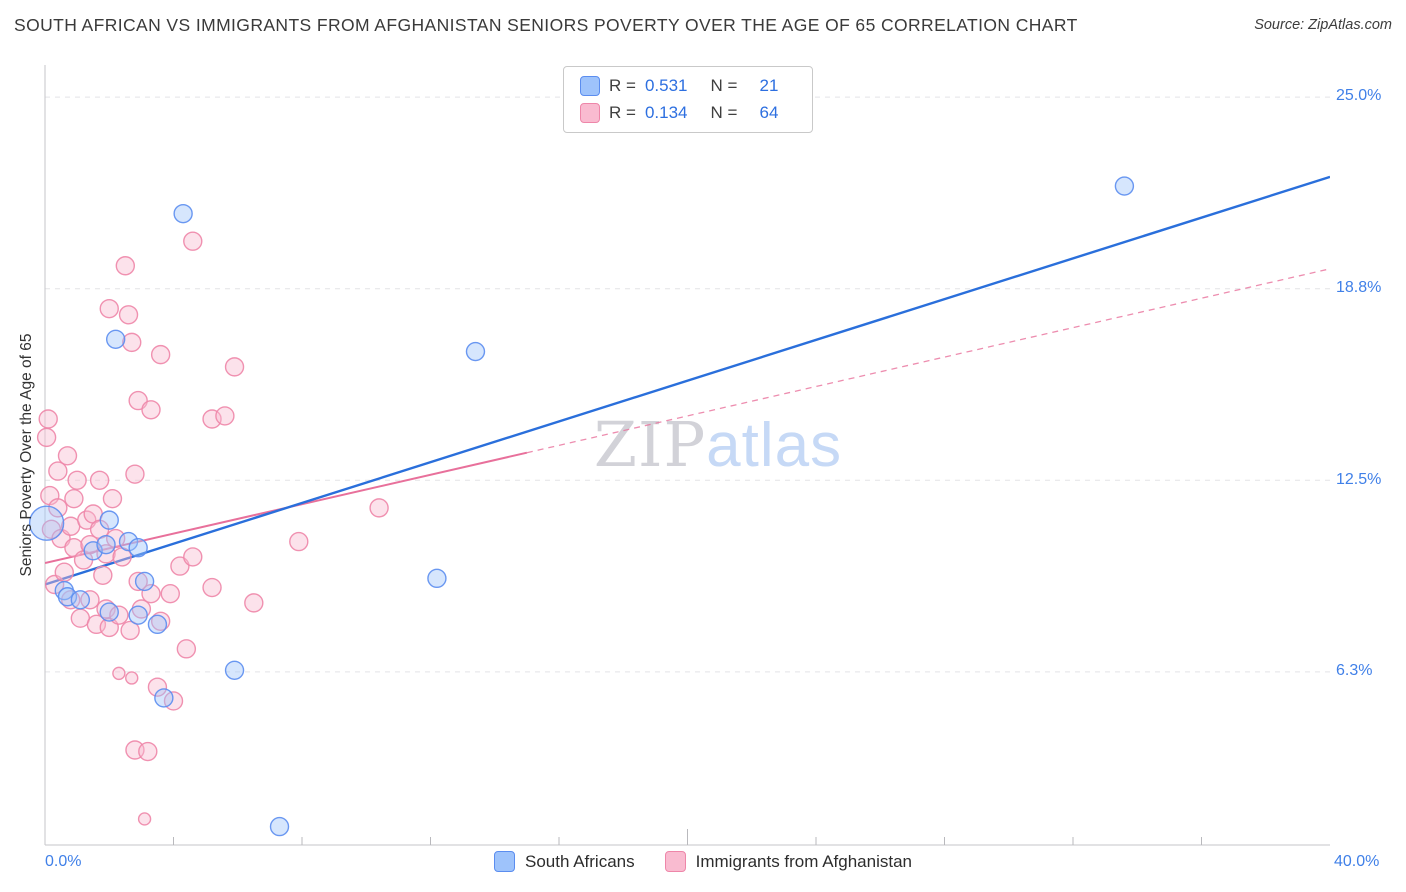 The width and height of the screenshot is (1406, 892). I want to click on source-link: Source: ZipAtlas.com, so click(1323, 25).